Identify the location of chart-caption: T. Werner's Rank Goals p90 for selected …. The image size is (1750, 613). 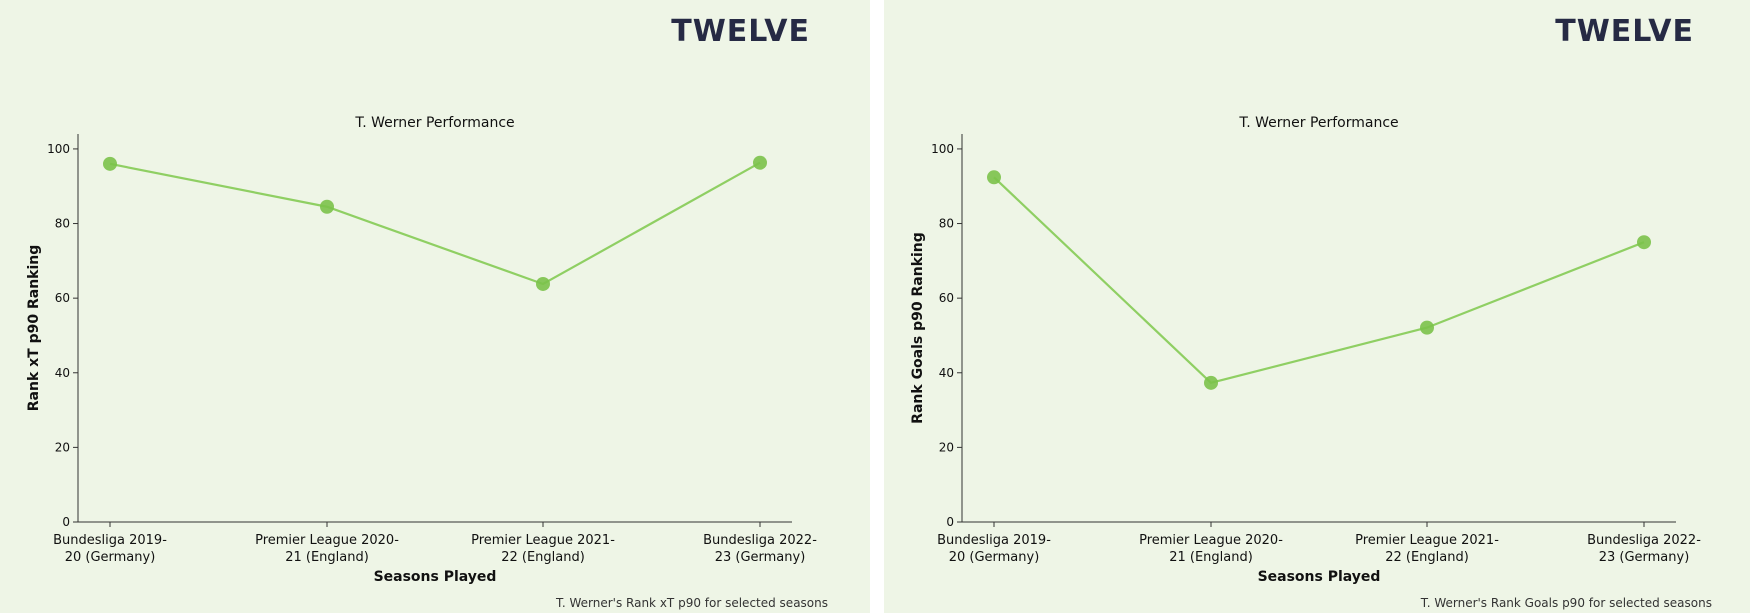
(1566, 603).